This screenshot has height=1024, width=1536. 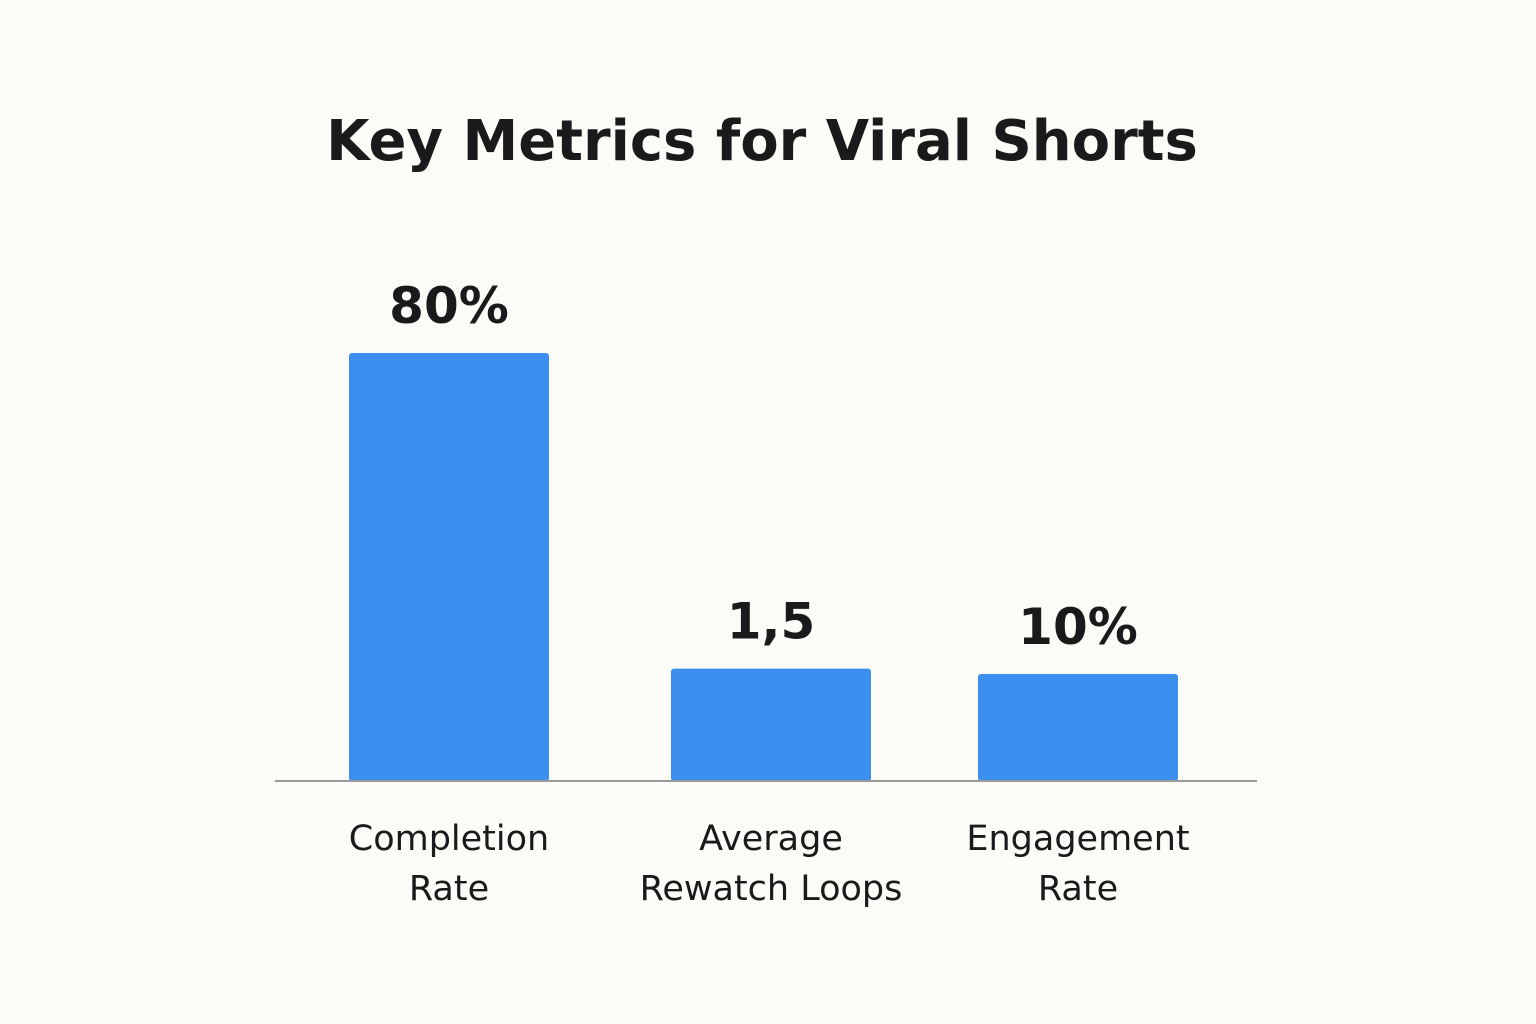 I want to click on chart-title: Key Metrics for Viral Shorts, so click(x=762, y=141).